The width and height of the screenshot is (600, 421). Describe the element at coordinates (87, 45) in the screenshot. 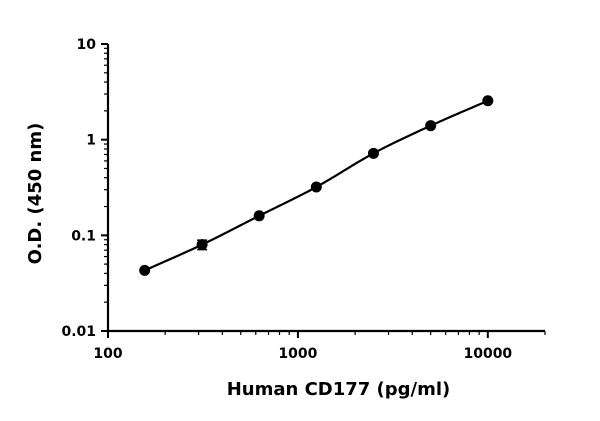

I see `y-tick-label: 10` at that location.